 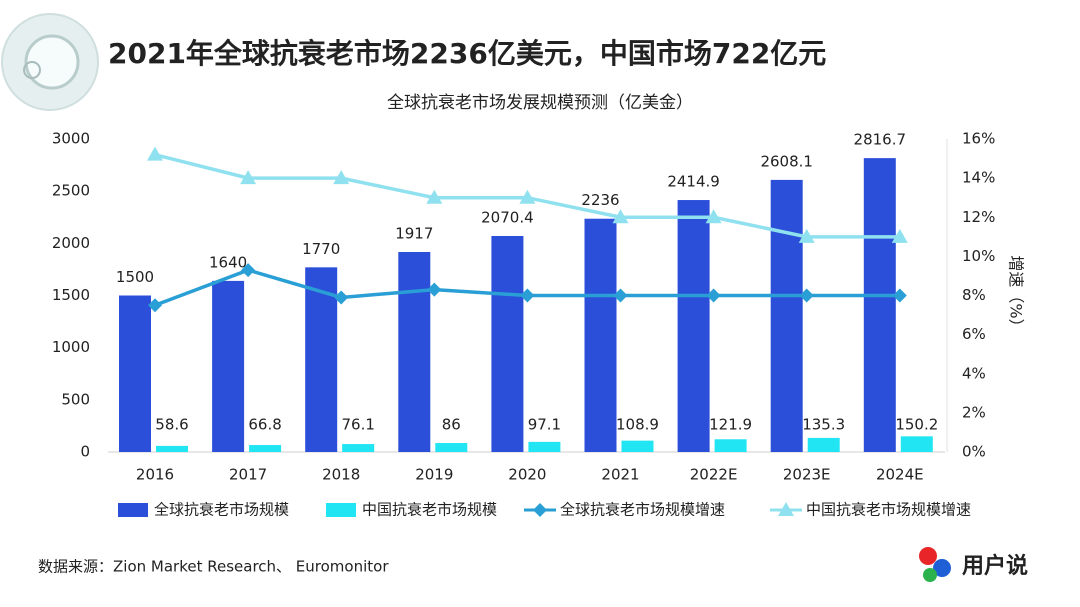 What do you see at coordinates (600, 200) in the screenshot?
I see `value-label: 2236` at bounding box center [600, 200].